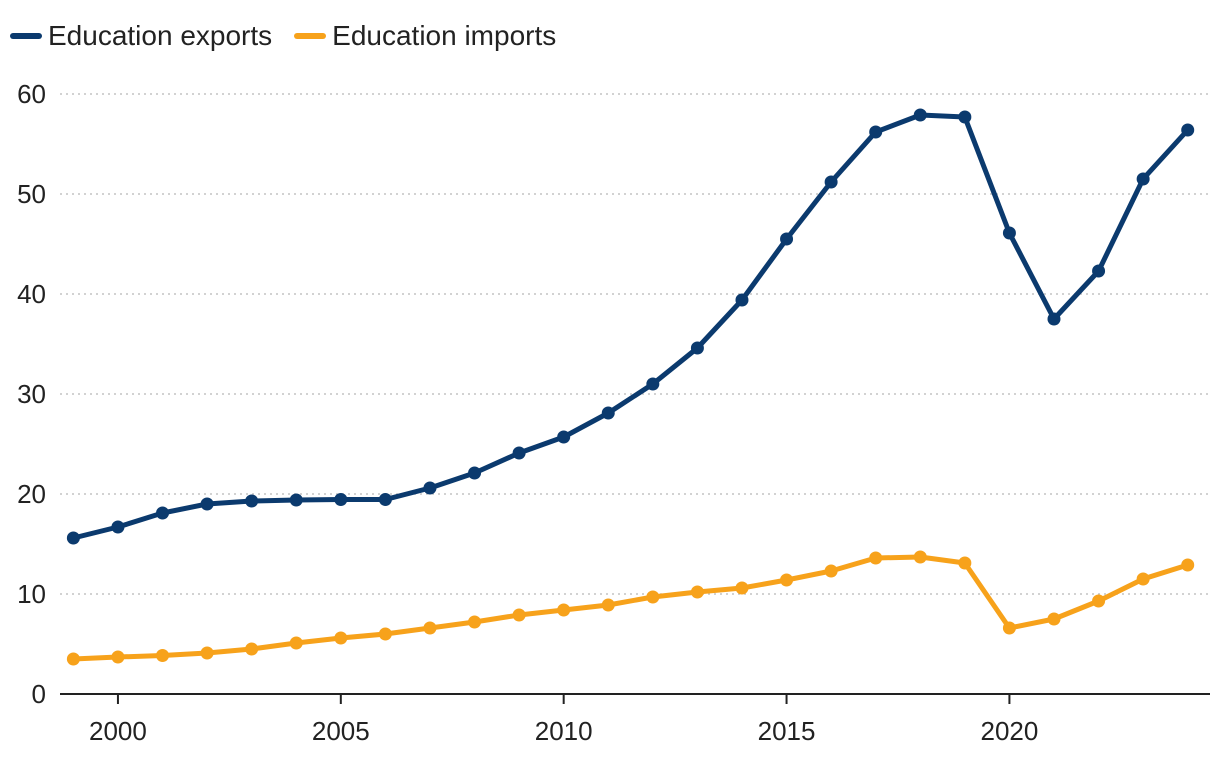 This screenshot has width=1220, height=766. Describe the element at coordinates (697, 348) in the screenshot. I see `data-point-series0-2013` at that location.